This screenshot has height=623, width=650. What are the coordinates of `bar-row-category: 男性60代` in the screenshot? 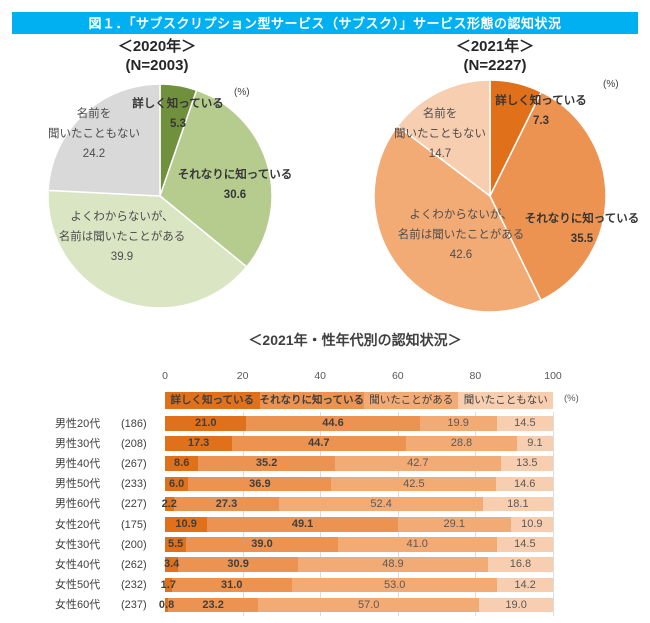 It's located at (78, 504).